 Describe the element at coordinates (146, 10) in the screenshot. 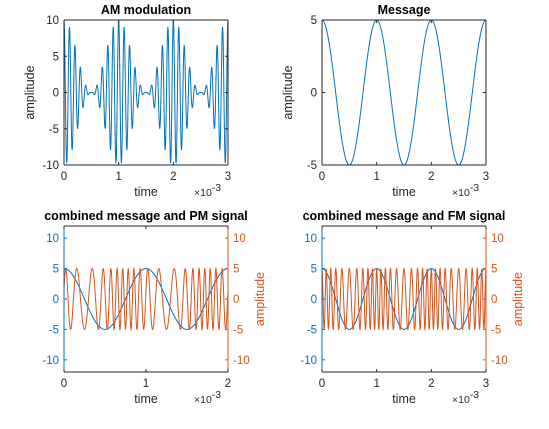

I see `chart-title: AM modulation` at that location.